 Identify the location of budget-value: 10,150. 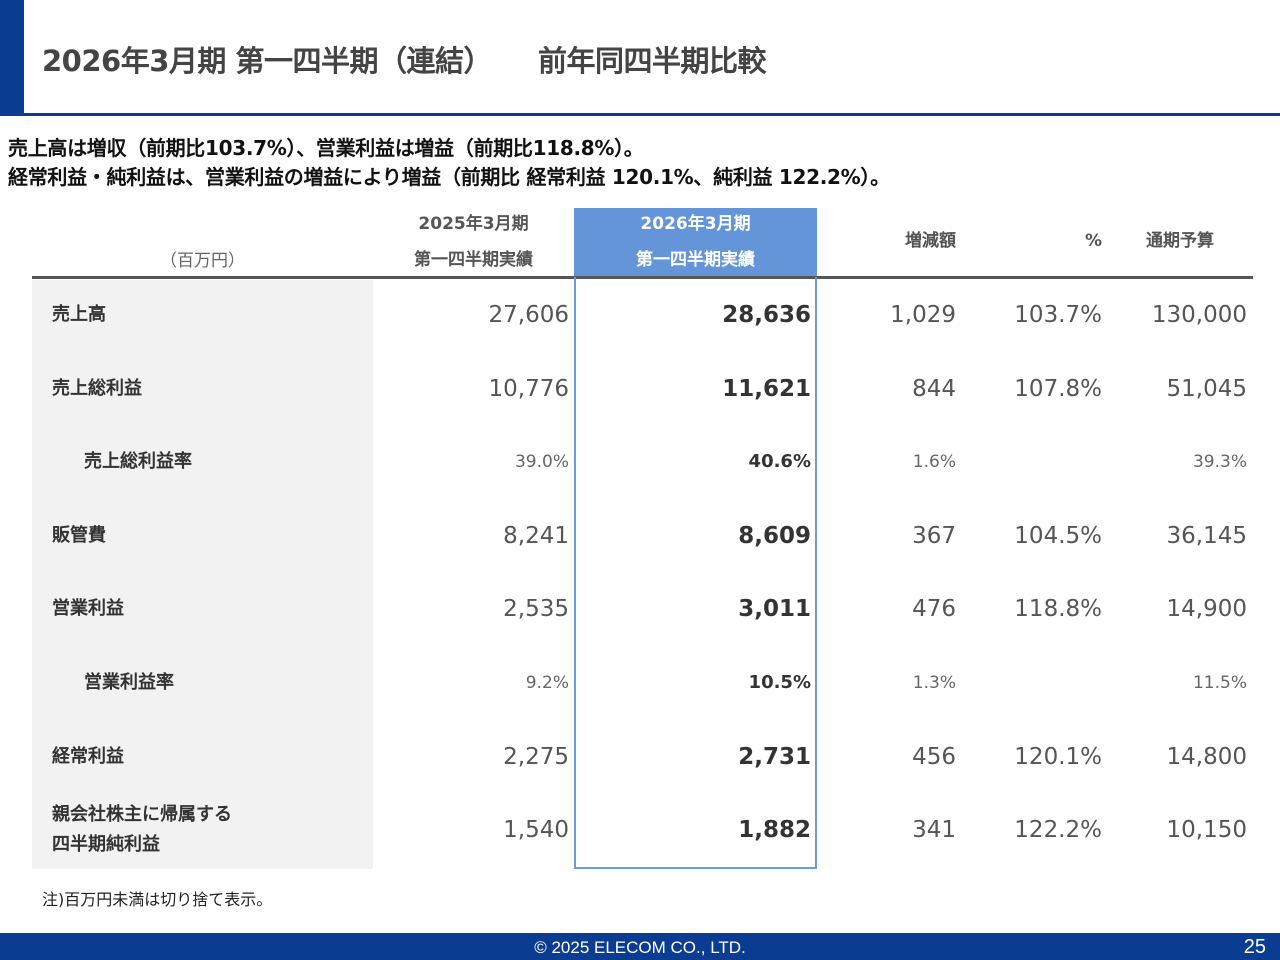
(1206, 830).